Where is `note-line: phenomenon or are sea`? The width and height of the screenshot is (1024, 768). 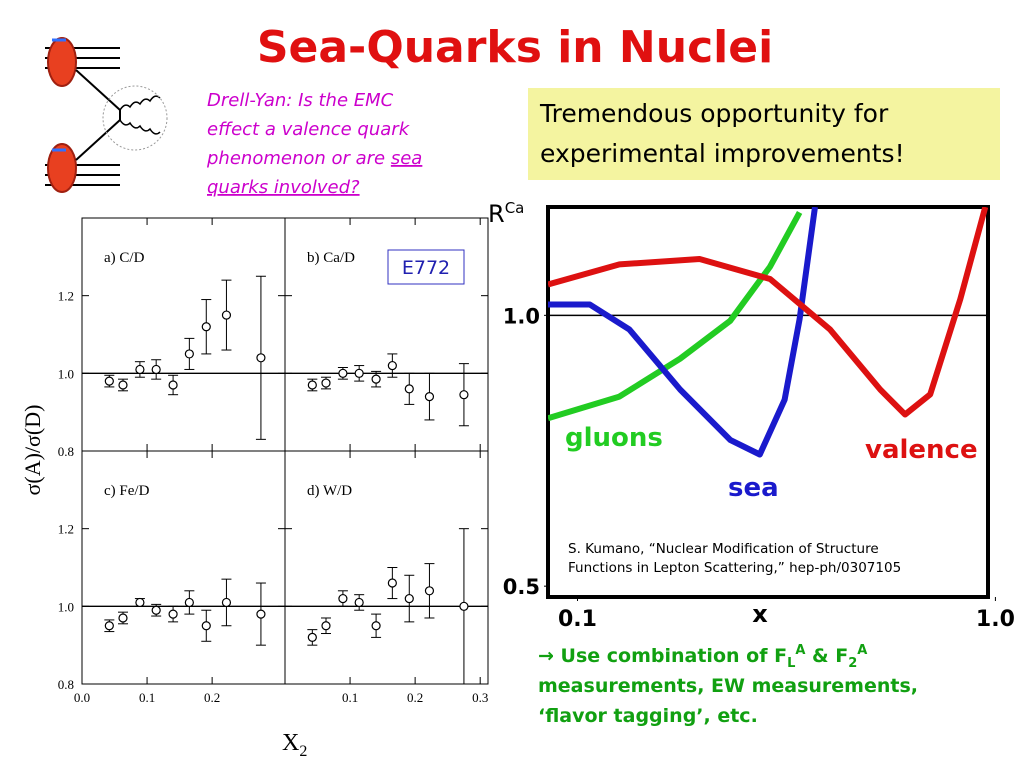 note-line: phenomenon or are sea is located at coordinates (314, 158).